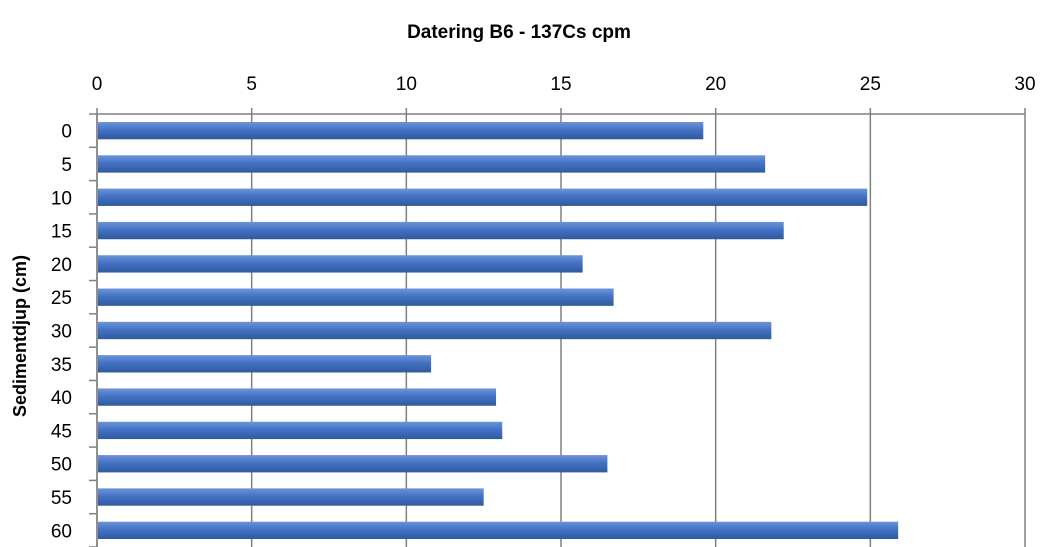  Describe the element at coordinates (66, 165) in the screenshot. I see `y-tick-label: 5` at that location.